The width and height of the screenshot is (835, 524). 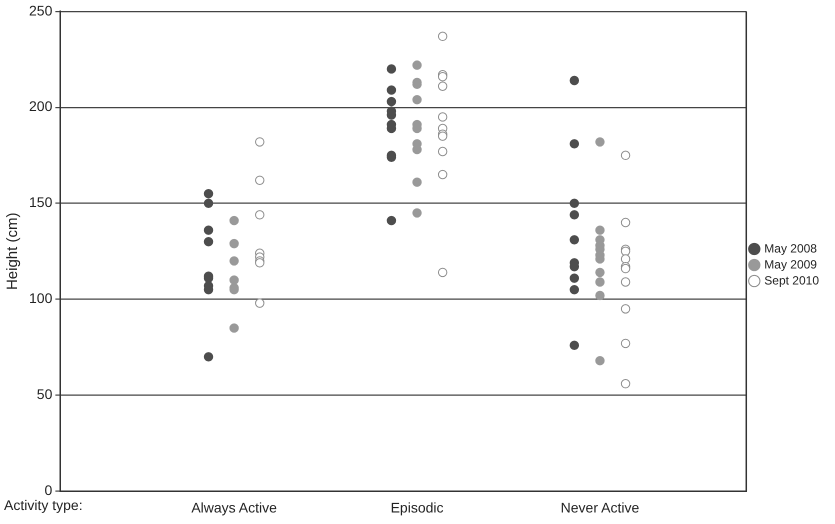 I want to click on y-tick-label: 250, so click(x=41, y=10).